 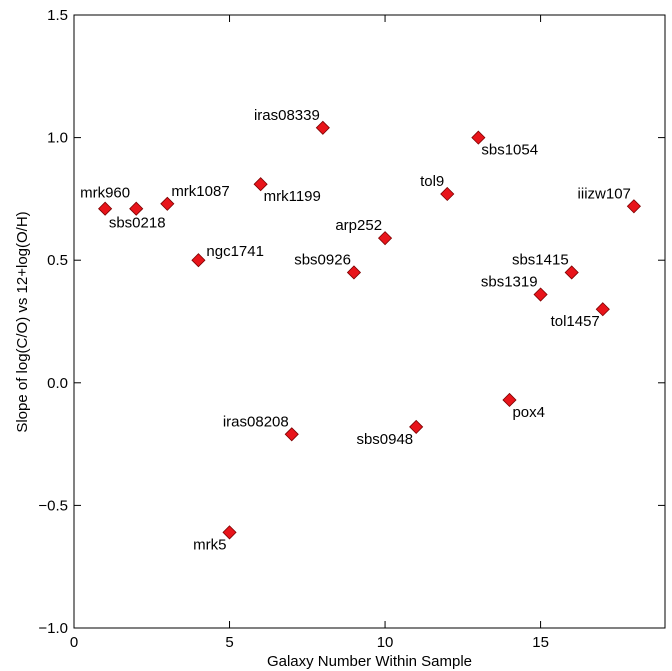 What do you see at coordinates (229, 642) in the screenshot?
I see `x-tick-label: 5` at bounding box center [229, 642].